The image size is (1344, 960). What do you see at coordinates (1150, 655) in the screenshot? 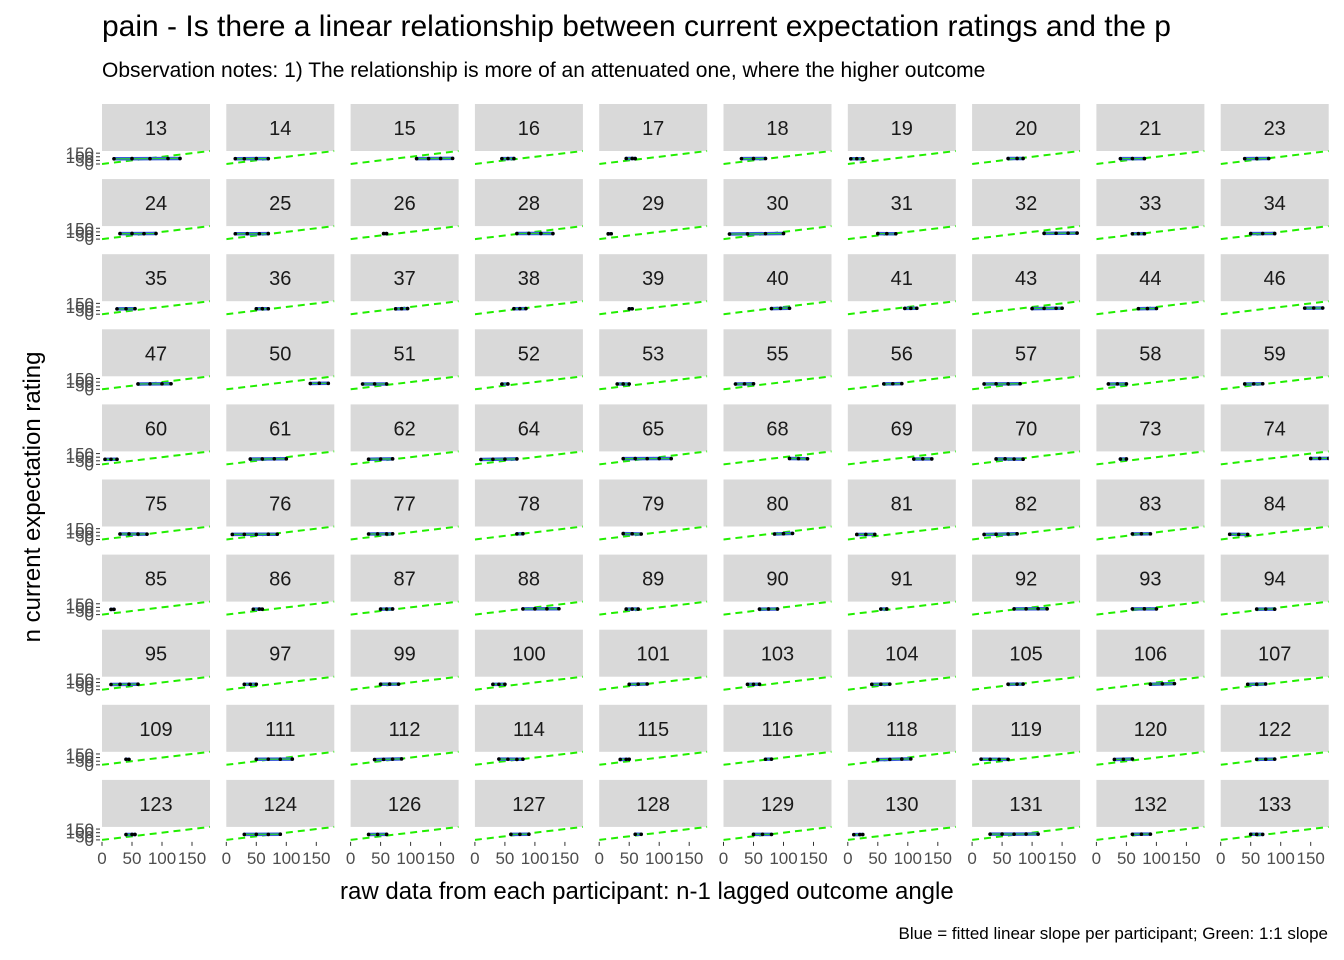
I see `facet-strip-label: 106` at bounding box center [1150, 655].